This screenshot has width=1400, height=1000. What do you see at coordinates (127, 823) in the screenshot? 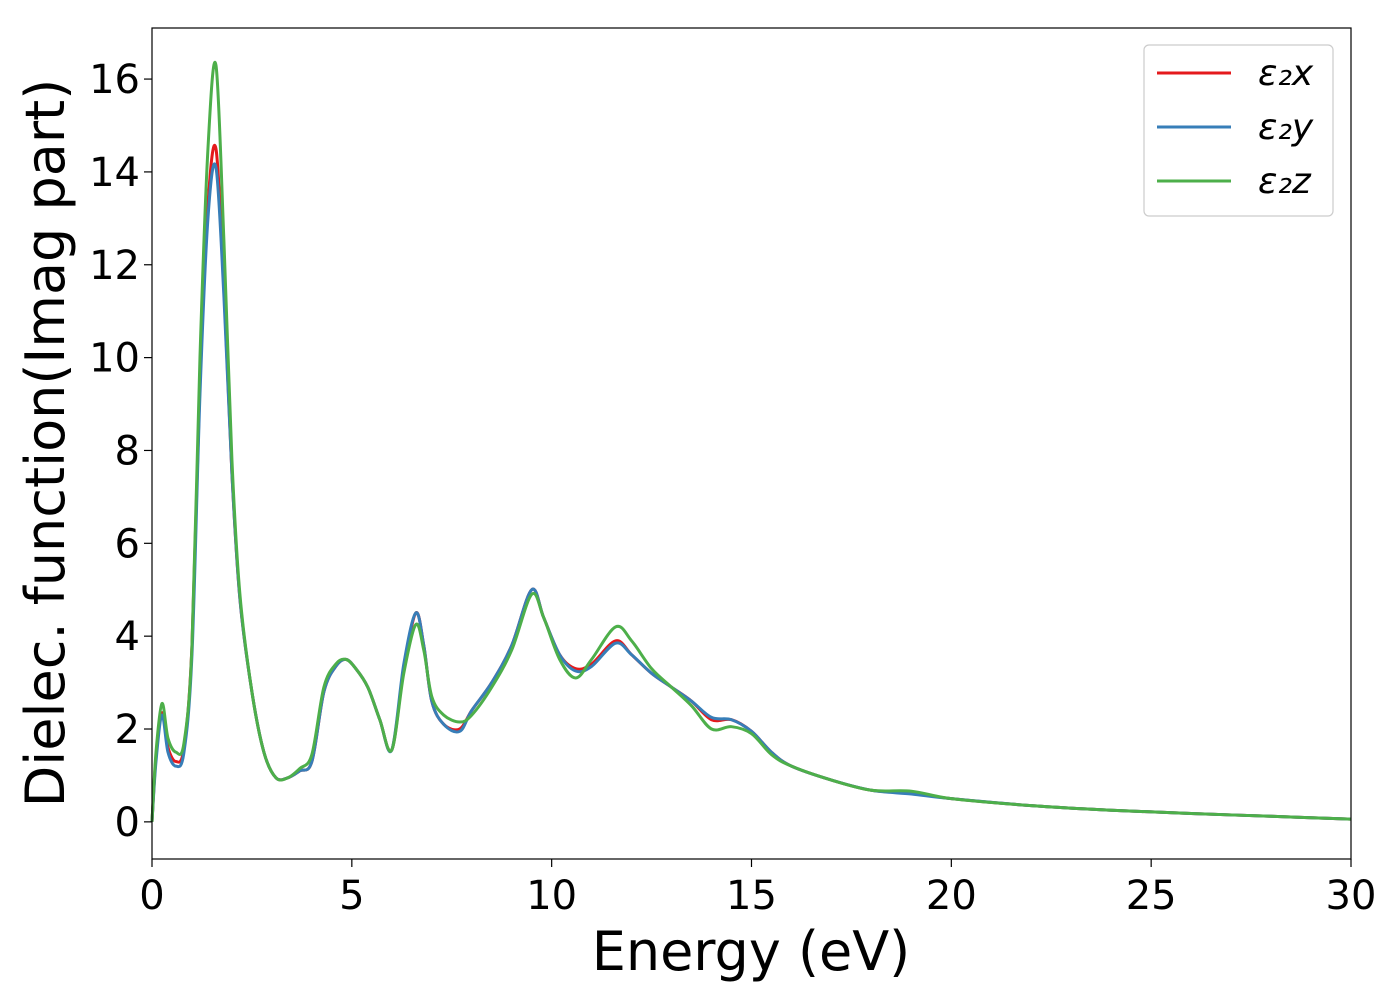
I see `y-tick-label: 0` at bounding box center [127, 823].